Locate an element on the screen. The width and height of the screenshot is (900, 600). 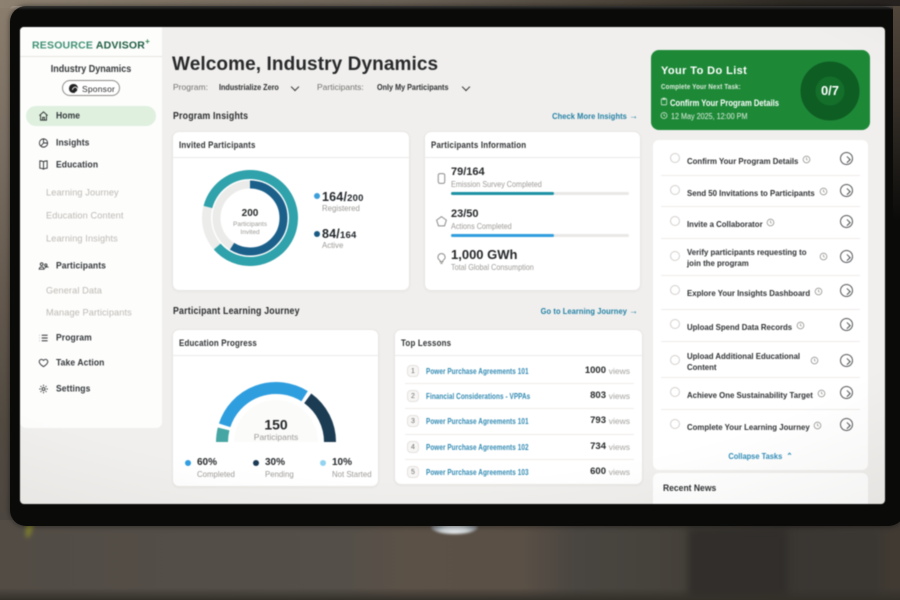
svg-text: Invited is located at coordinates (250, 232).